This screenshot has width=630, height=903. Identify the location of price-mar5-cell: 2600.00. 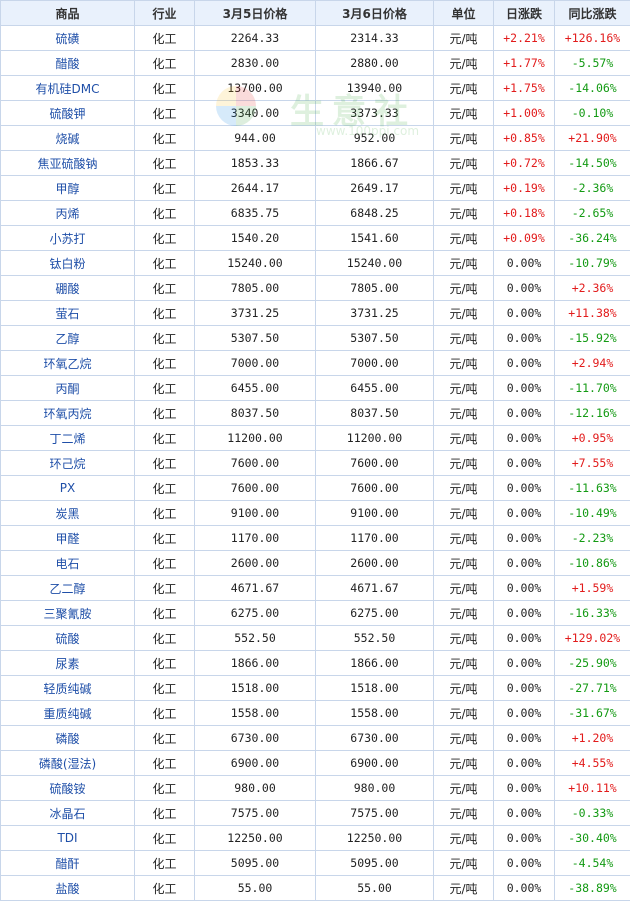
(255, 563).